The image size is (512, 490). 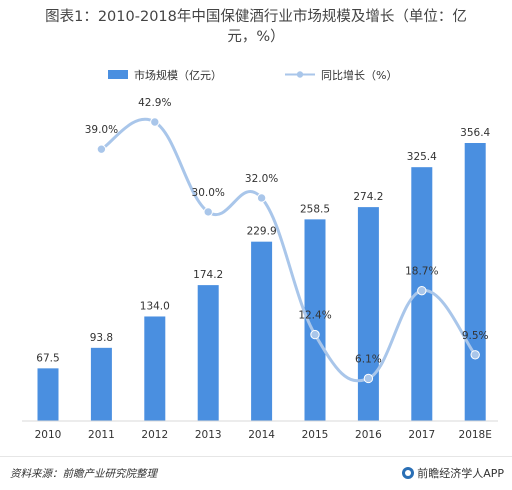 I want to click on growth-point-2012, so click(x=155, y=122).